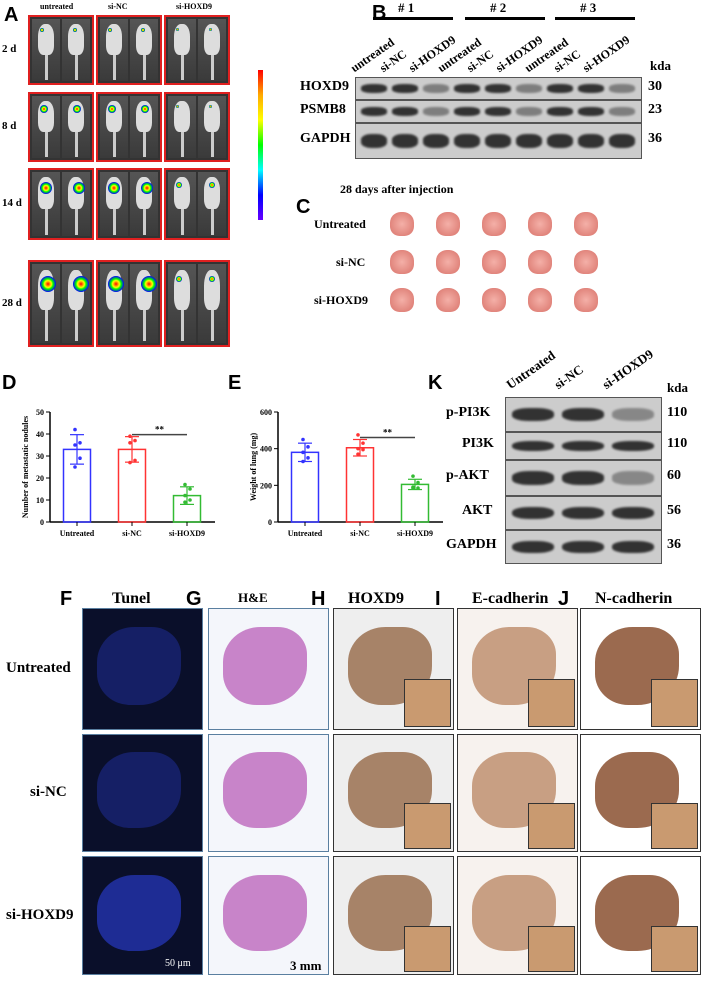  Describe the element at coordinates (260, 145) in the screenshot. I see `colorbar` at that location.